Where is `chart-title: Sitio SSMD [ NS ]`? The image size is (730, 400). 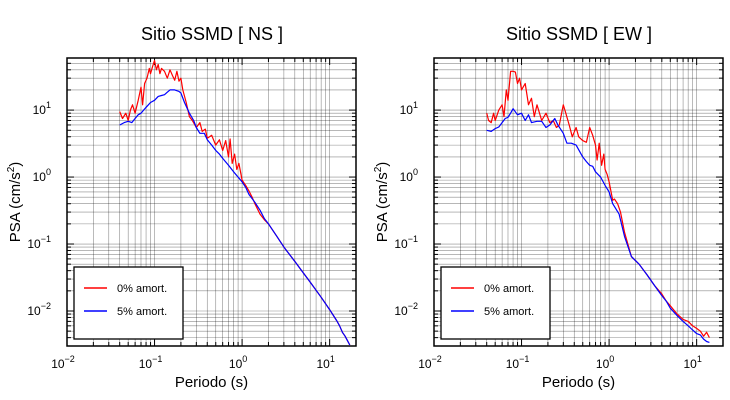
chart-title: Sitio SSMD [ NS ] is located at coordinates (212, 34).